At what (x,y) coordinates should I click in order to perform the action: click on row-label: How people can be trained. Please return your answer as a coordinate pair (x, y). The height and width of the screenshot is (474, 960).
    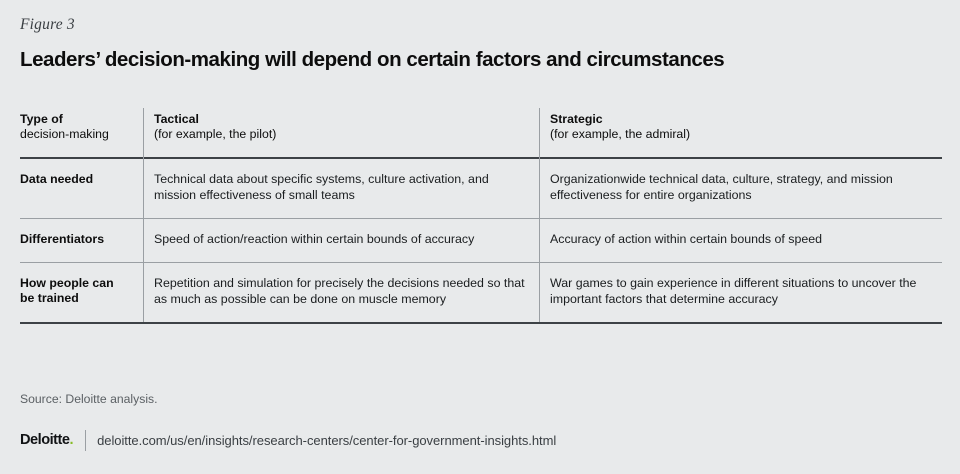
    Looking at the image, I should click on (81, 293).